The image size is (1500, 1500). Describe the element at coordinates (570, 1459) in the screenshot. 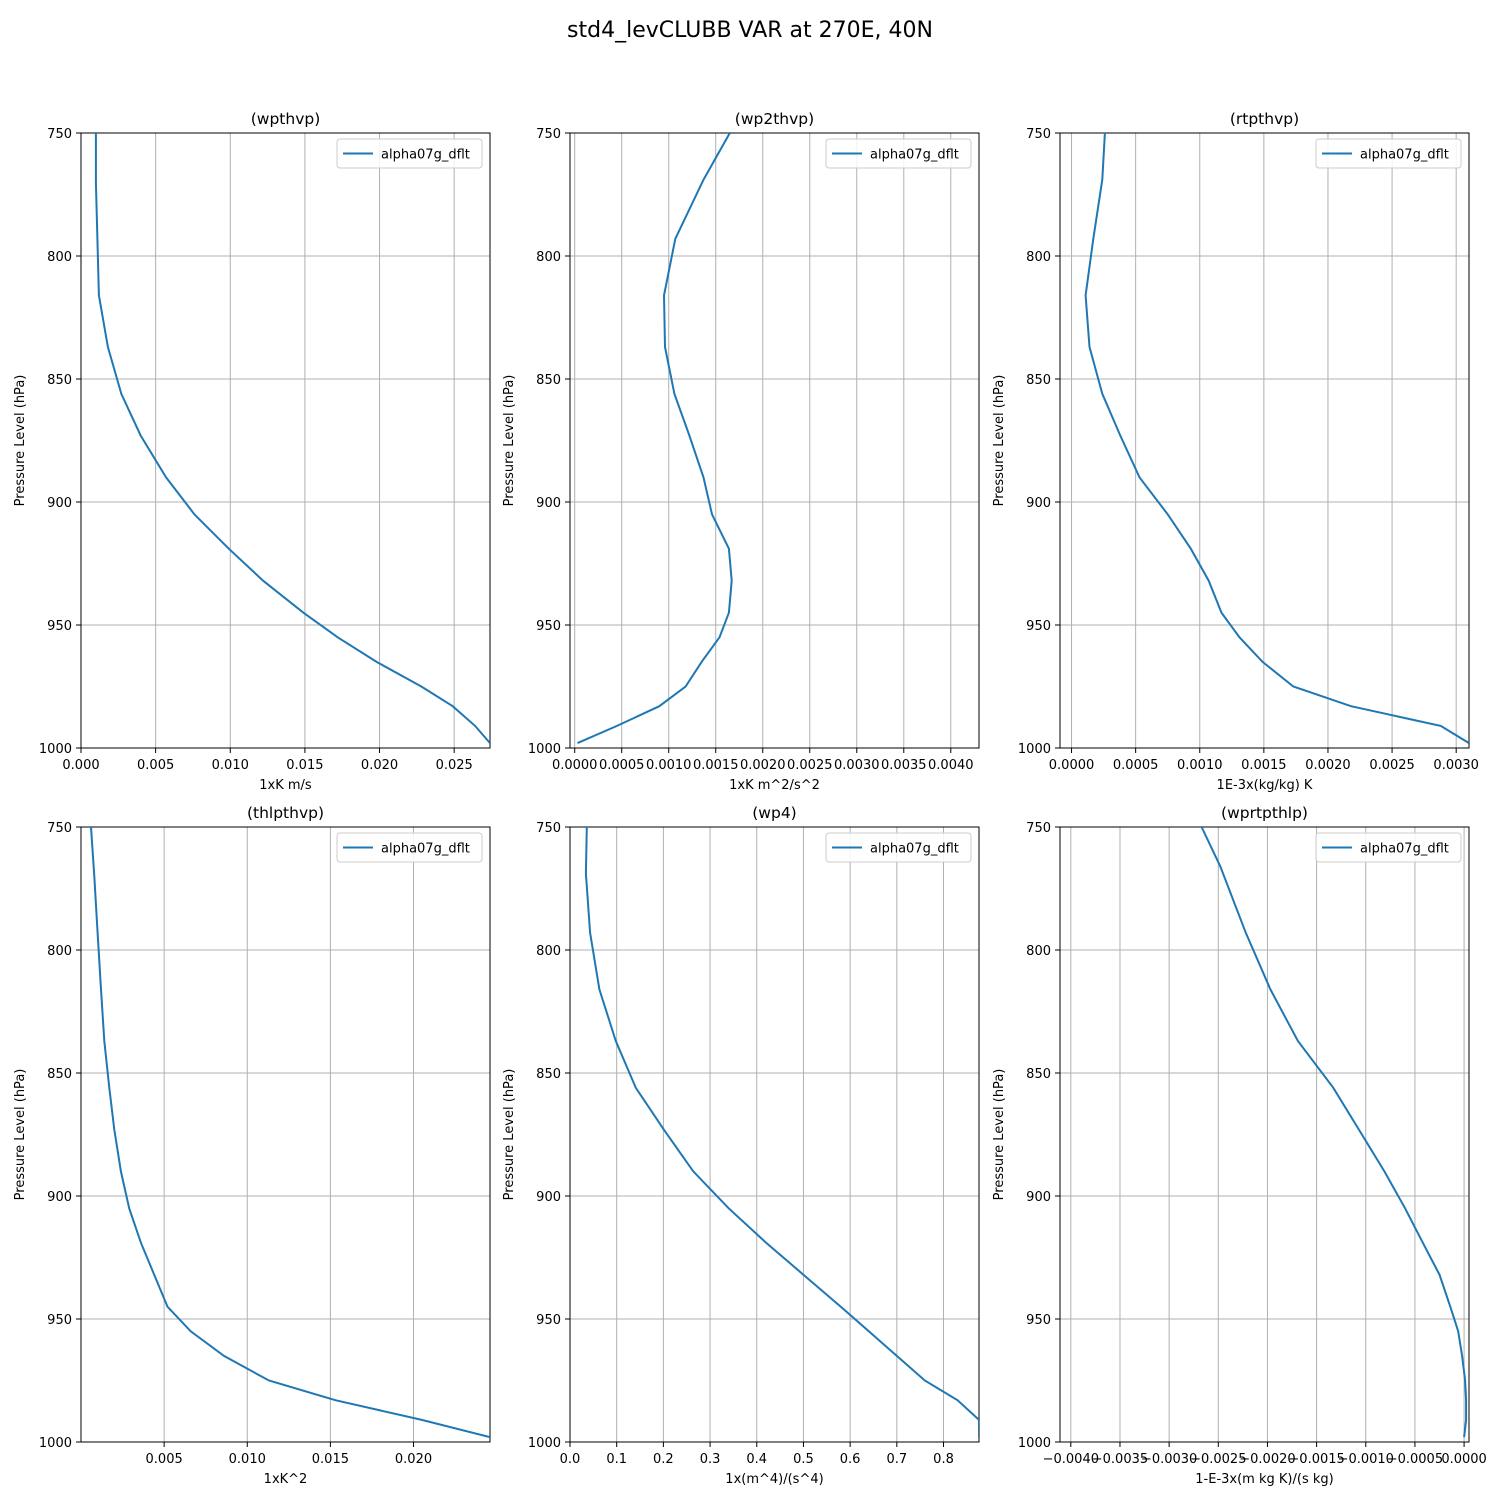

I see `x-tick-label: 0.0` at that location.